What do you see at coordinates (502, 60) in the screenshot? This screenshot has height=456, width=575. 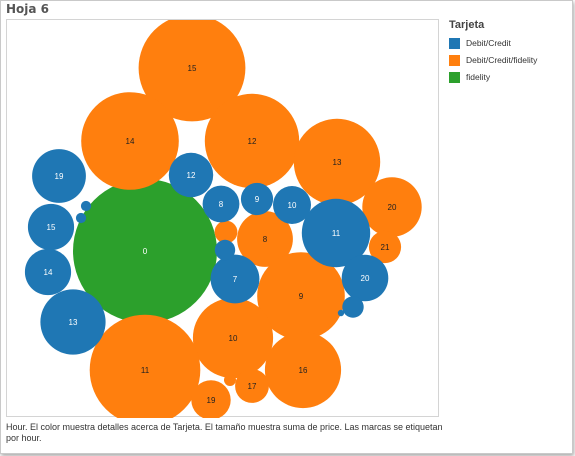 I see `legend-label: Debit/Credit/fidelity` at bounding box center [502, 60].